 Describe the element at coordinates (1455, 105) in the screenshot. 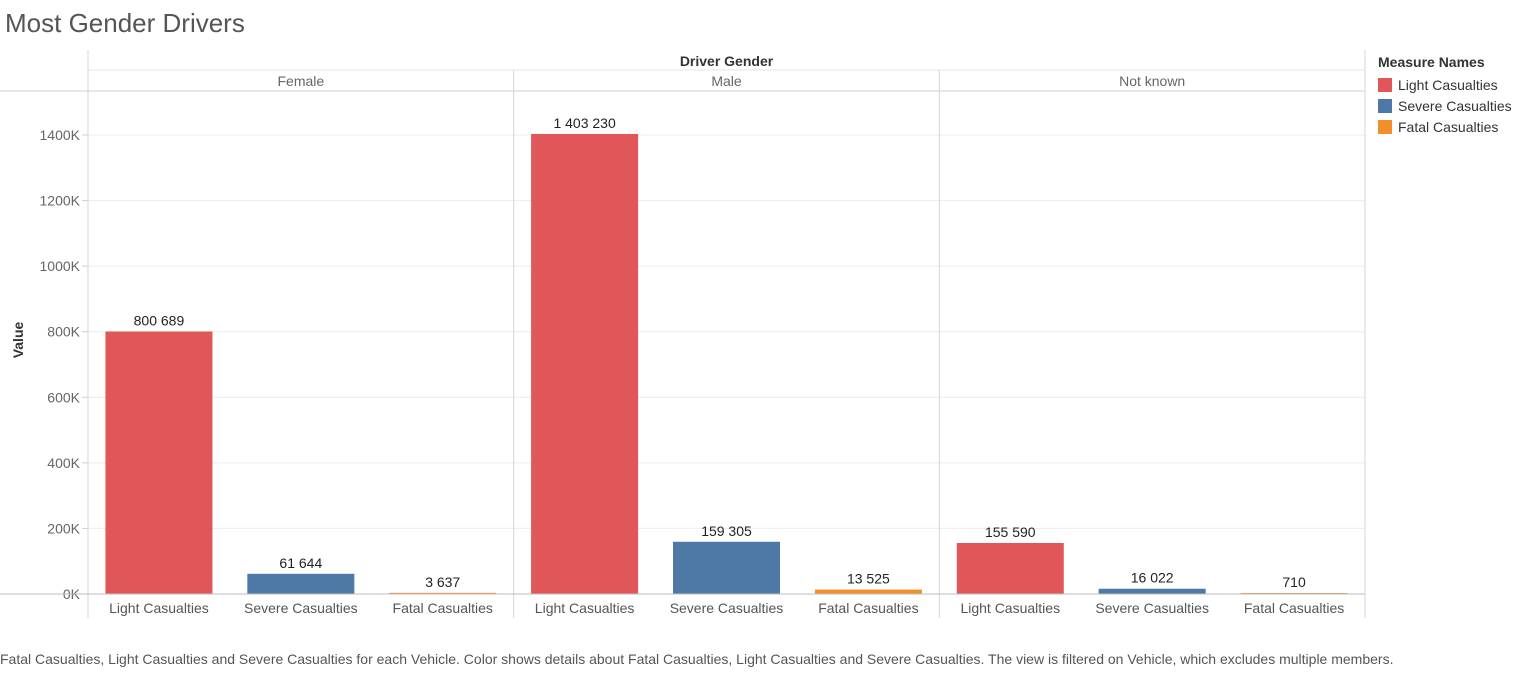

I see `legend-label-severe: Severe Casualties` at that location.